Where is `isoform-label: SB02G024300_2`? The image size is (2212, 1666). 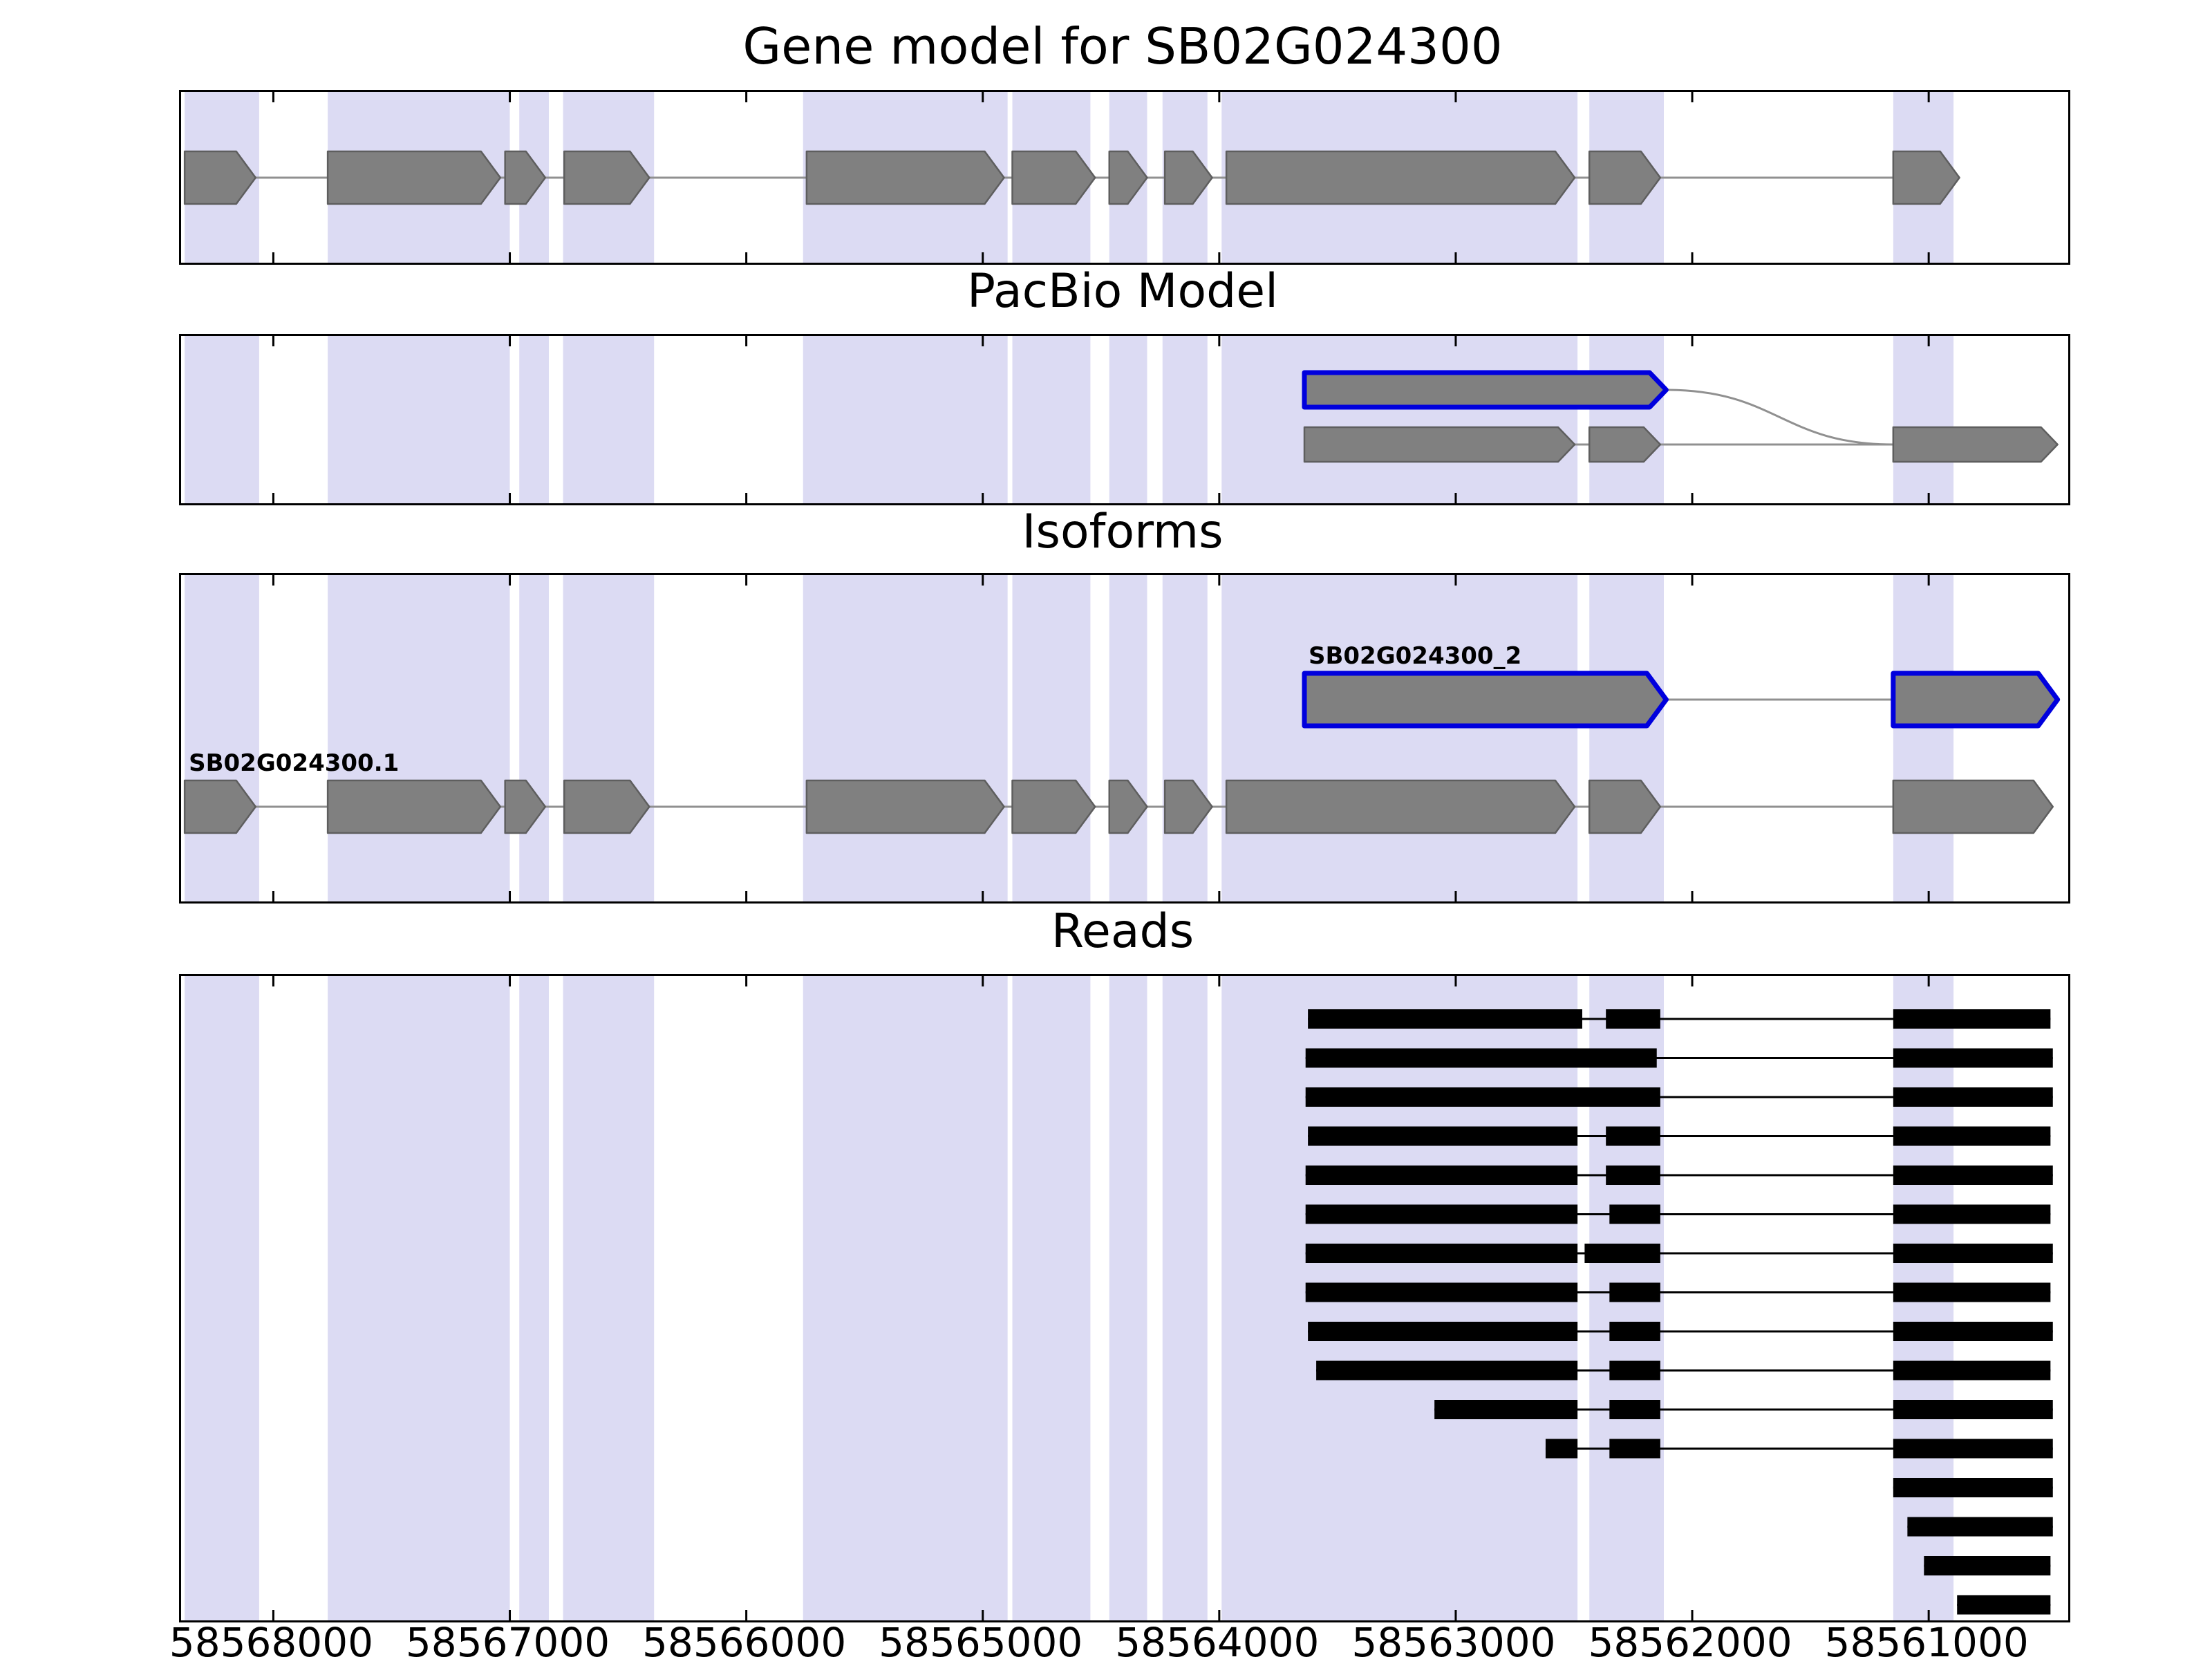 isoform-label: SB02G024300_2 is located at coordinates (1415, 656).